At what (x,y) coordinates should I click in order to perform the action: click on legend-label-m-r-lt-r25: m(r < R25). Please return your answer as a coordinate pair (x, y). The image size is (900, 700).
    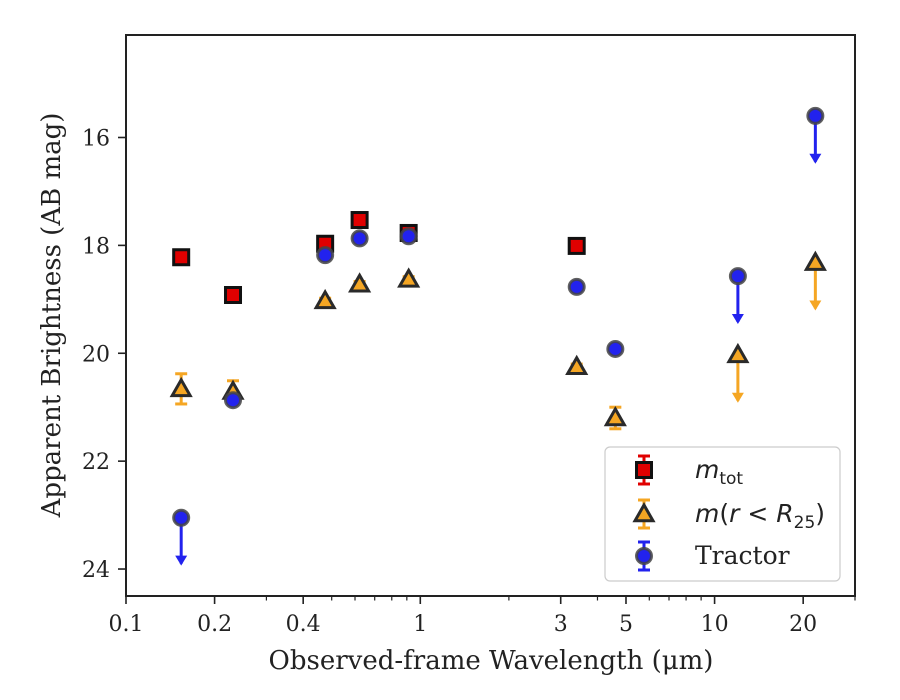
    Looking at the image, I should click on (760, 516).